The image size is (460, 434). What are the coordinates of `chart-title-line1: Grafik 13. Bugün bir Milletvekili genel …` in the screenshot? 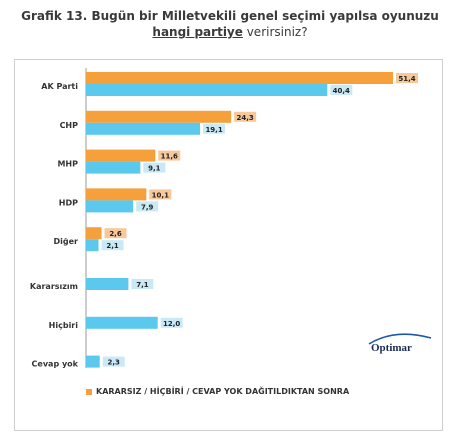 It's located at (230, 16).